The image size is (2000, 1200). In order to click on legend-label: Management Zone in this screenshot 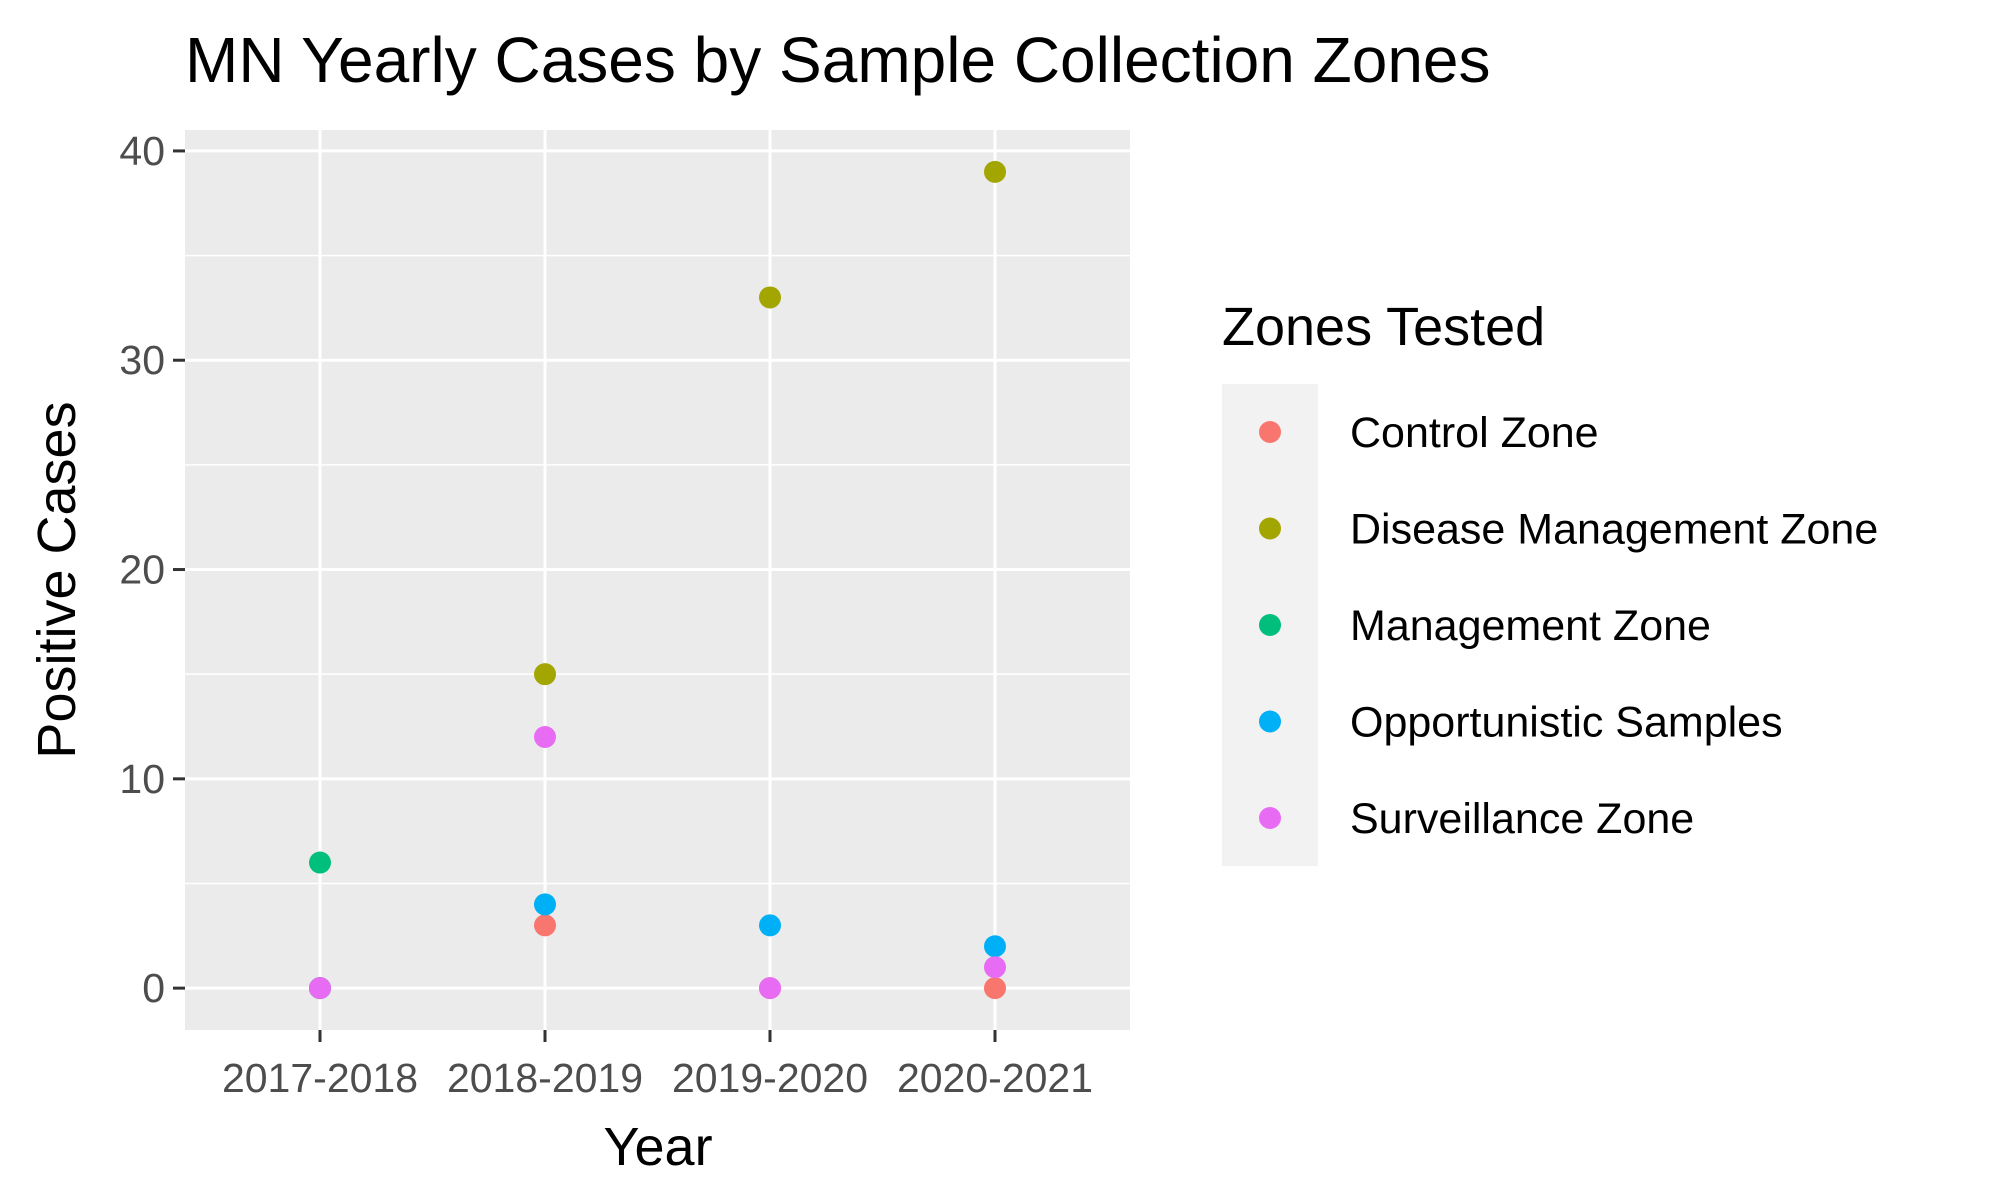, I will do `click(1530, 626)`.